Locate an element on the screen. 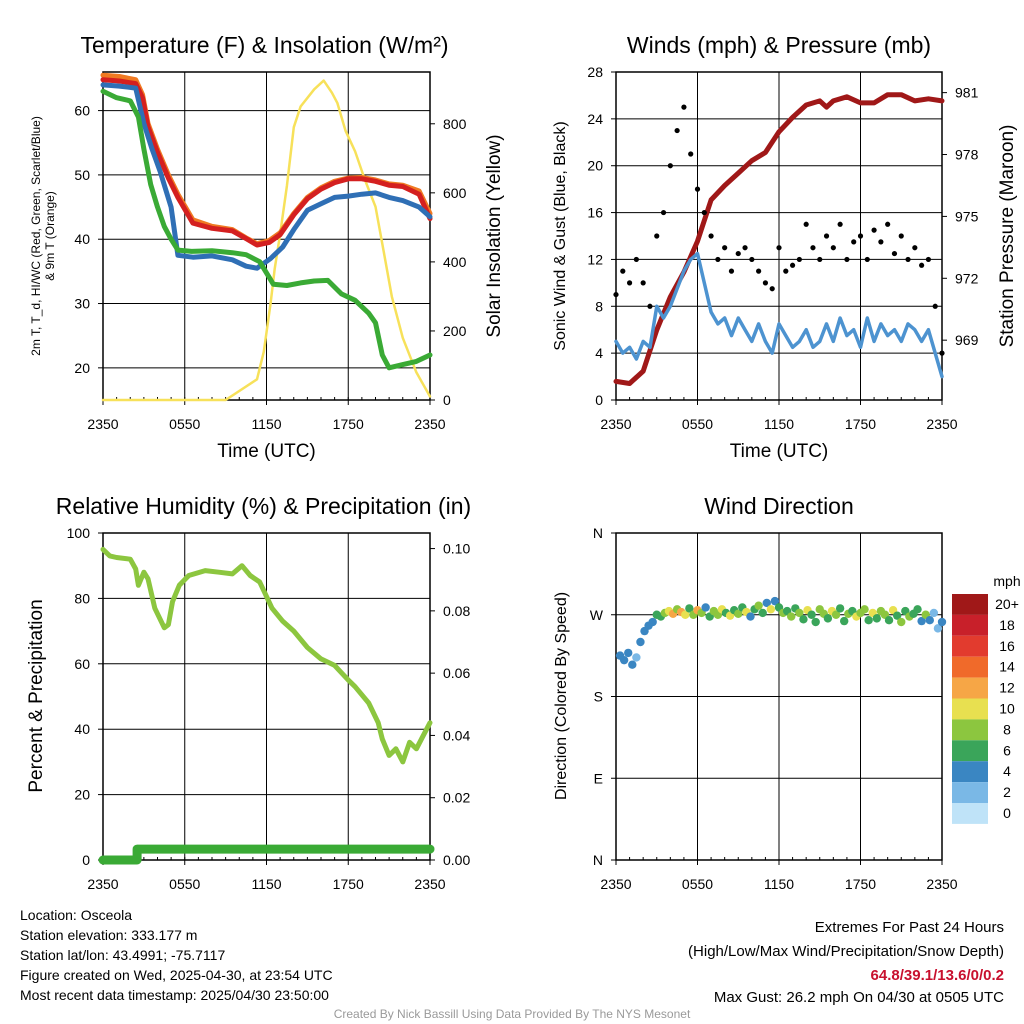  winds-y2-tick-label: 969 is located at coordinates (967, 340).